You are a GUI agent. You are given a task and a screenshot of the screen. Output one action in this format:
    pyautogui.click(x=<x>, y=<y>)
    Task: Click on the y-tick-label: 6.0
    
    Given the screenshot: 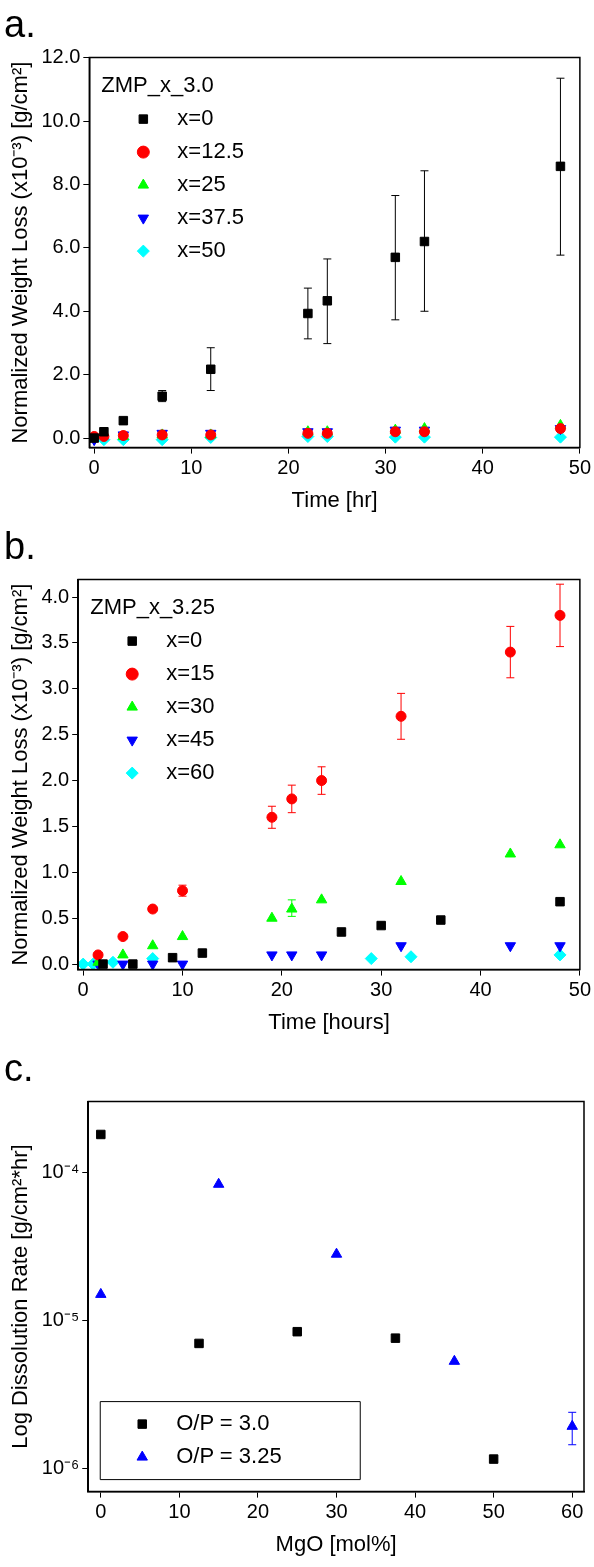 What is the action you would take?
    pyautogui.click(x=66, y=246)
    